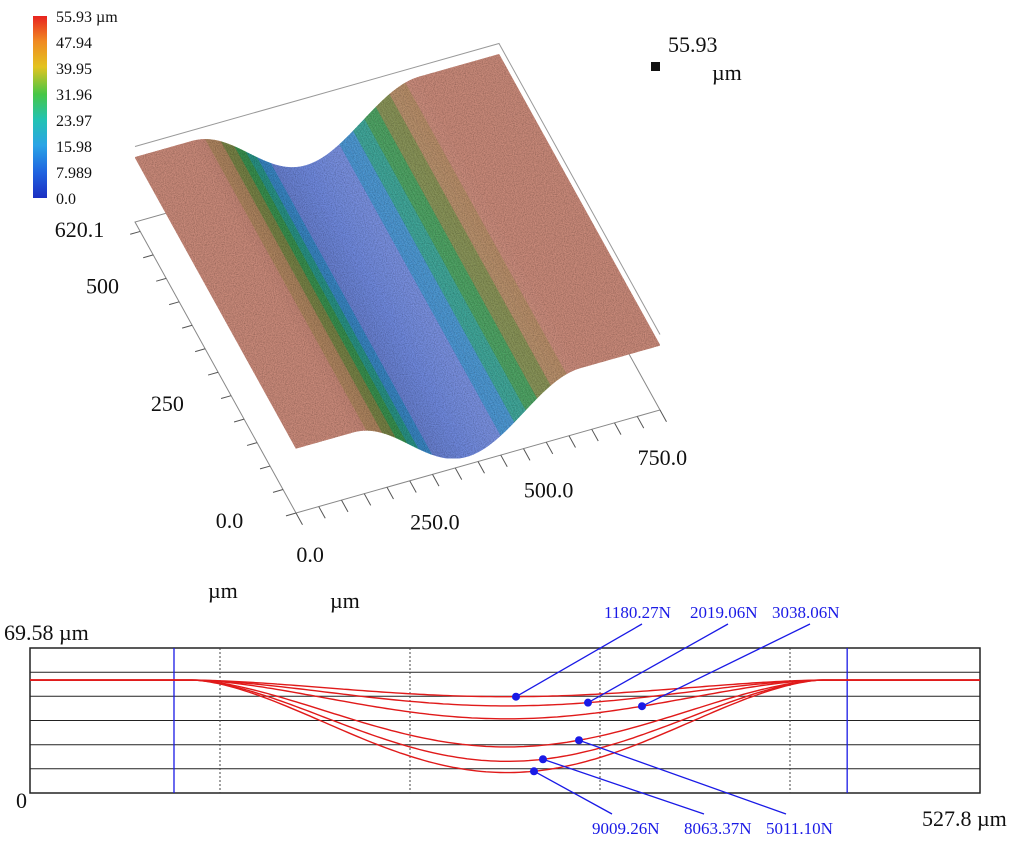 The image size is (1024, 844). Describe the element at coordinates (637, 612) in the screenshot. I see `force-label: 1180.27N` at that location.